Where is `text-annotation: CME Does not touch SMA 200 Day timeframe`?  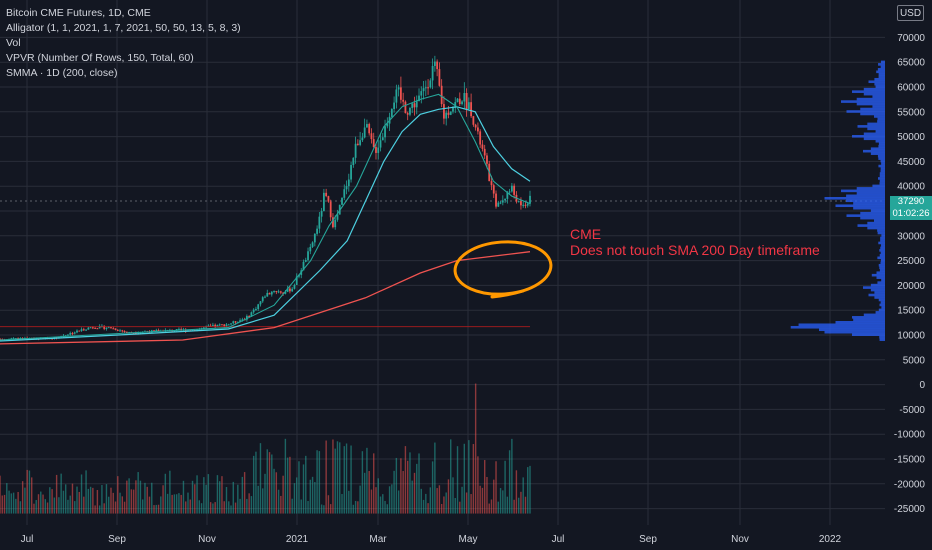
text-annotation: CME Does not touch SMA 200 Day timeframe is located at coordinates (695, 242).